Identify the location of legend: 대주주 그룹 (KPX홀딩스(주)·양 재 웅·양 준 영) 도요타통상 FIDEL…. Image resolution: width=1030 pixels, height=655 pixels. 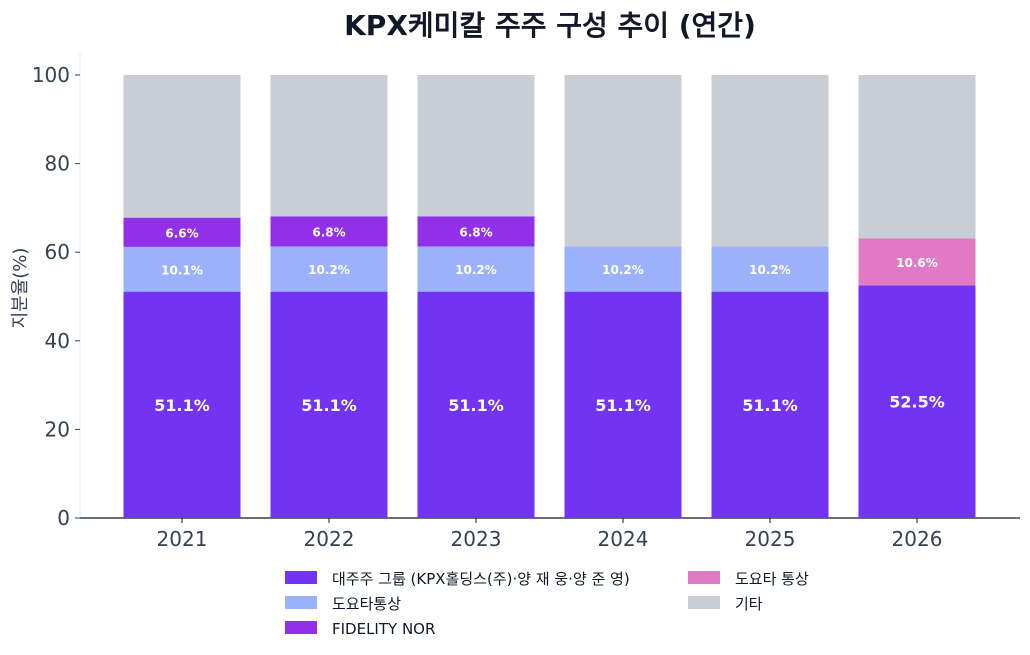
(547, 604).